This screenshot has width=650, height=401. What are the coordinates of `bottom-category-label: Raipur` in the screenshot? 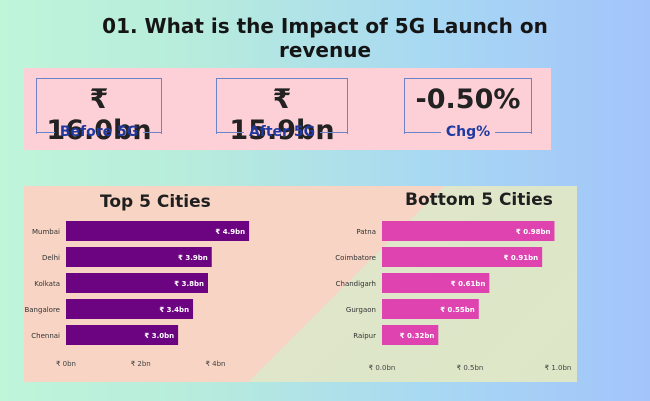 It's located at (364, 336).